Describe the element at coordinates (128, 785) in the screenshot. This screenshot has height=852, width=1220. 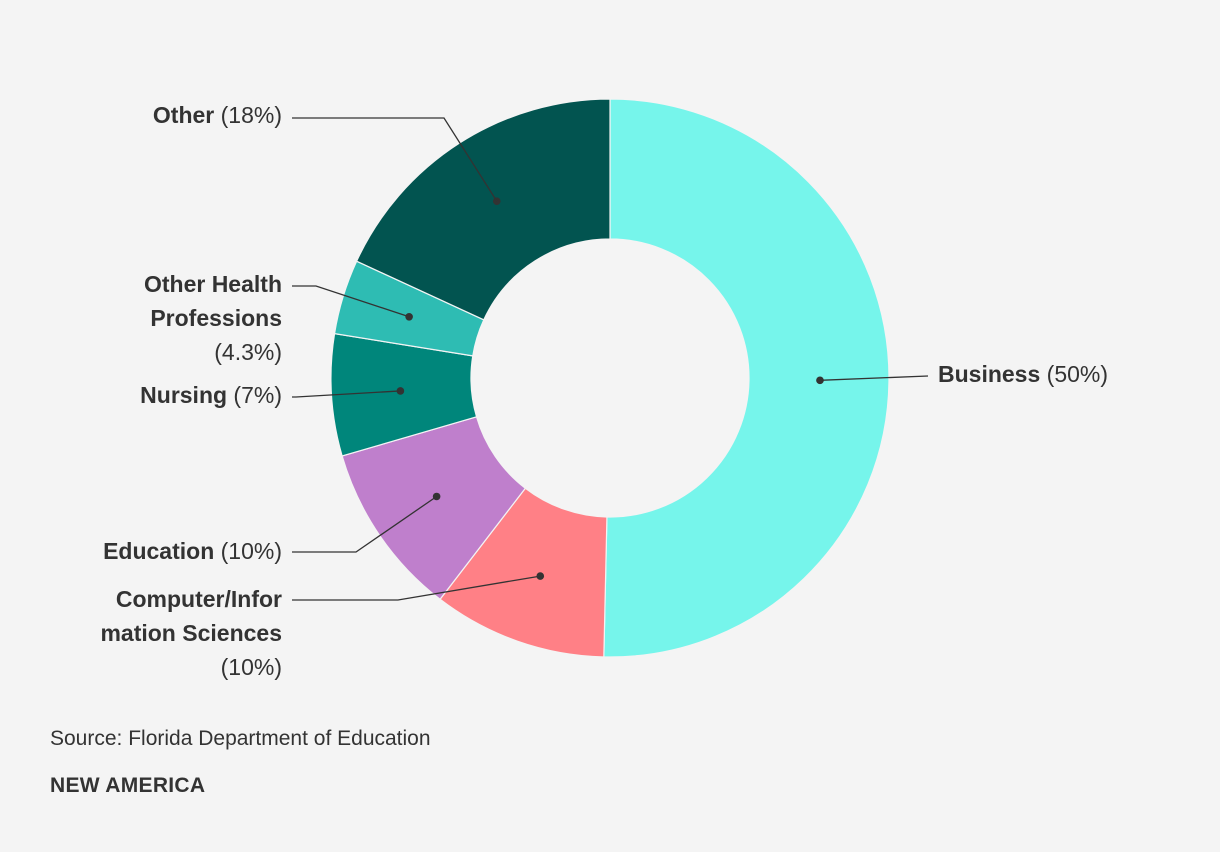
I see `brand-logo-text: NEW AMERICA` at that location.